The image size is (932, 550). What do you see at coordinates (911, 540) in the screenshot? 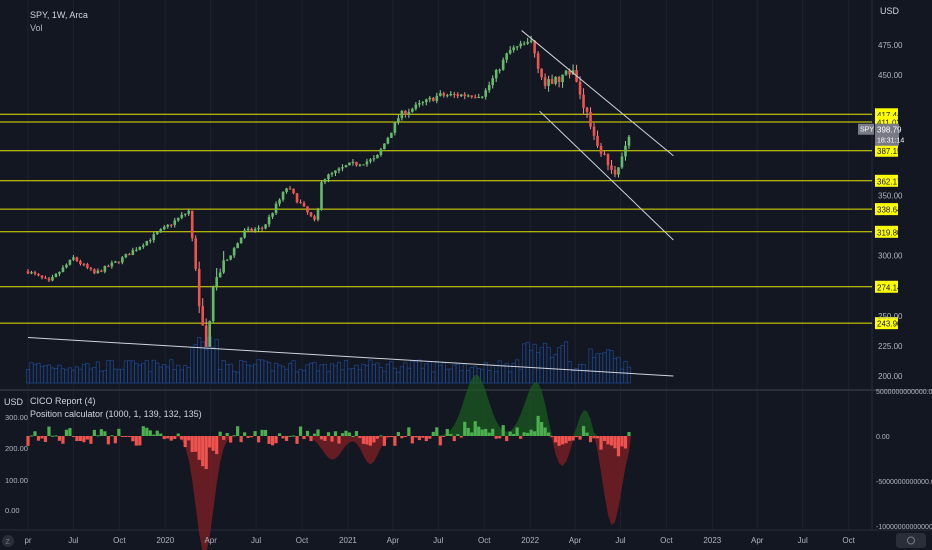
I see `settings-button` at bounding box center [911, 540].